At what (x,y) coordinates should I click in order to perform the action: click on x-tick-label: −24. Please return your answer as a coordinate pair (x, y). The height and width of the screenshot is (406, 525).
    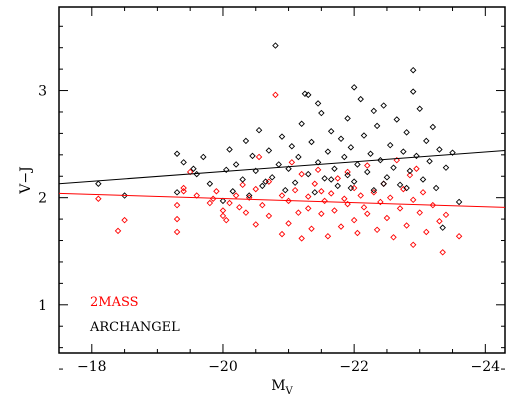
    Looking at the image, I should click on (486, 367).